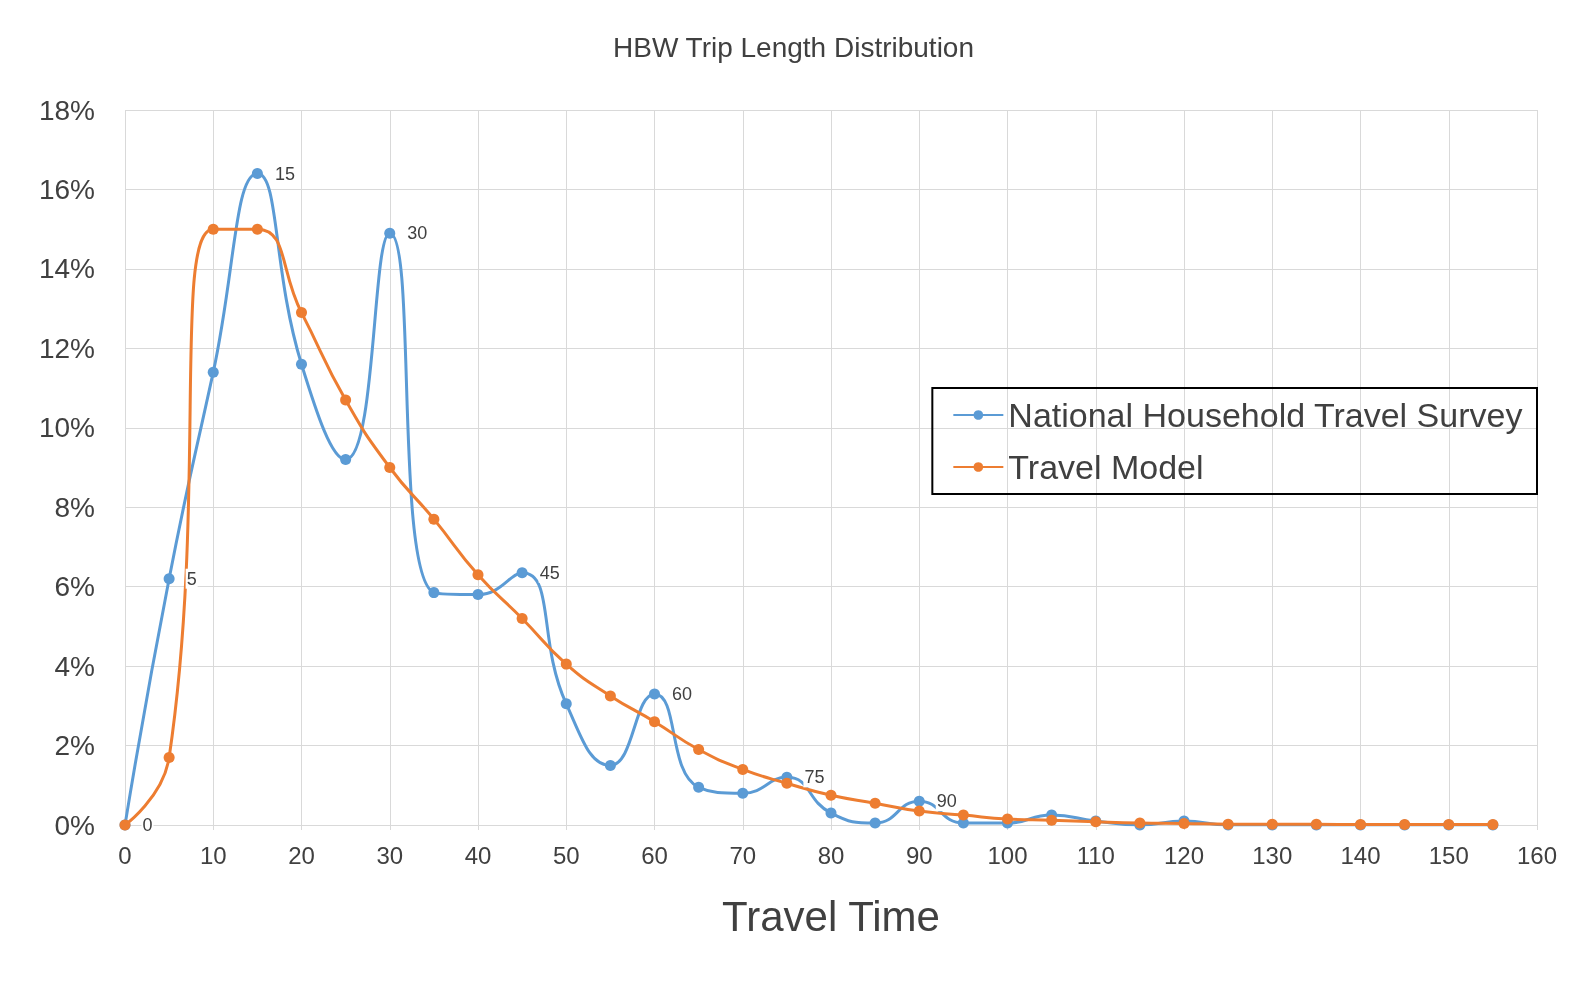 The height and width of the screenshot is (995, 1587). I want to click on y-tick-label: 16%, so click(66, 189).